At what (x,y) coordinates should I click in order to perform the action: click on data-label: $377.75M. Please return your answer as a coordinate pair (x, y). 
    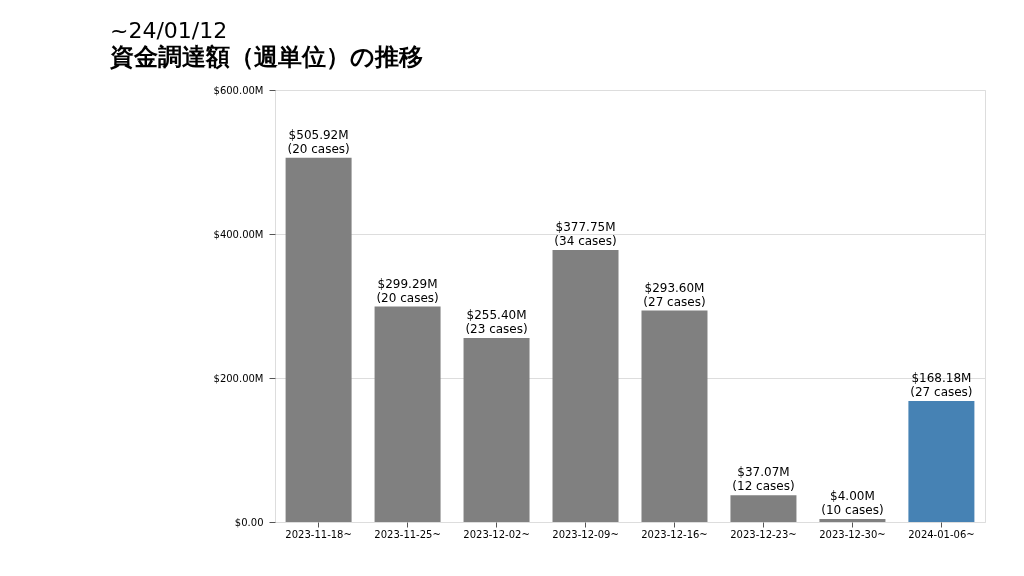
    Looking at the image, I should click on (585, 227).